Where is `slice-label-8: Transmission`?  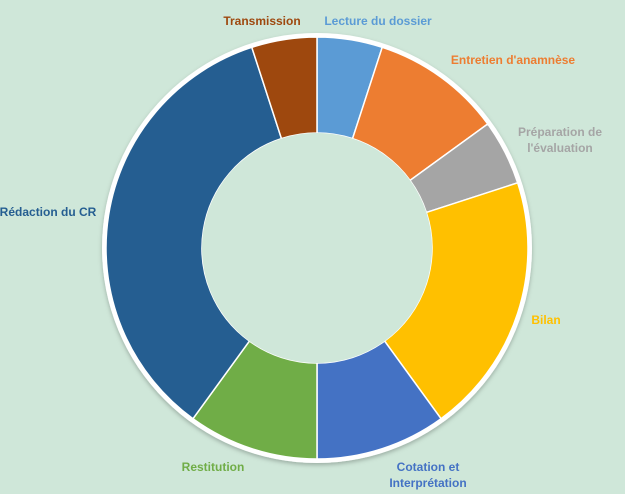
slice-label-8: Transmission is located at coordinates (261, 21).